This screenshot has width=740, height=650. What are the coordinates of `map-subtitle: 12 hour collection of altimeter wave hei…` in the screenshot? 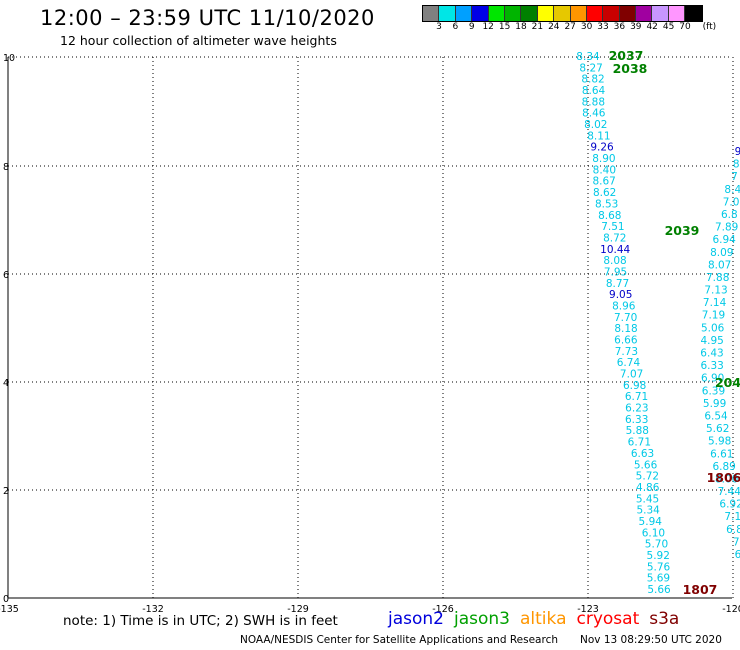 It's located at (198, 40).